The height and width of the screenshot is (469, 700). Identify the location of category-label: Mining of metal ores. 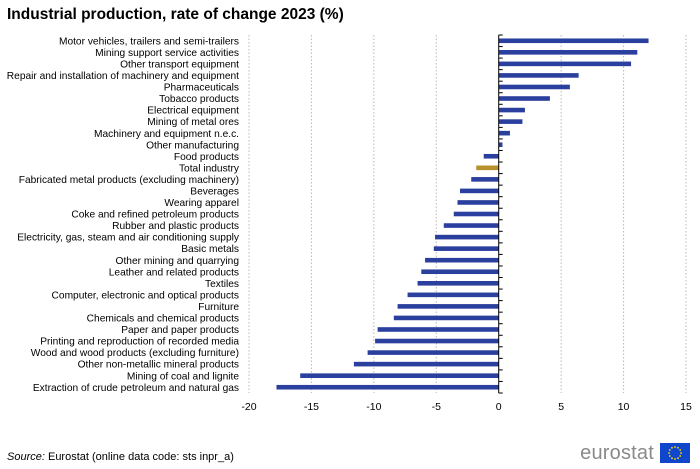
(193, 122).